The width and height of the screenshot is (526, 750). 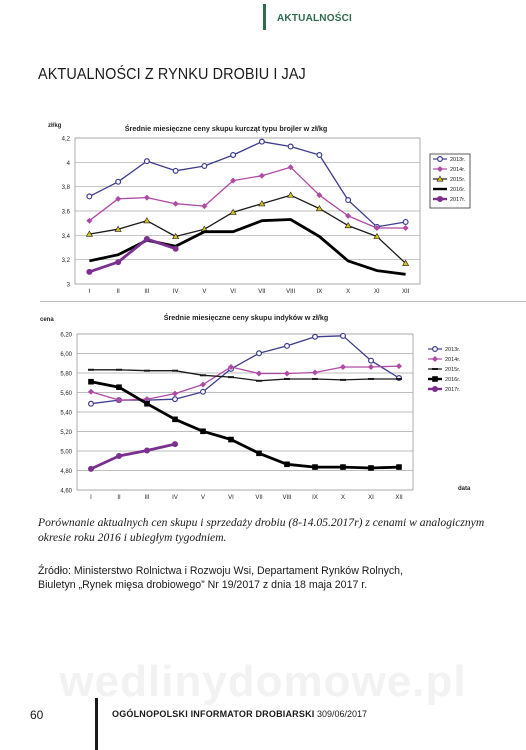 I want to click on y-axis-label: cena, so click(x=47, y=320).